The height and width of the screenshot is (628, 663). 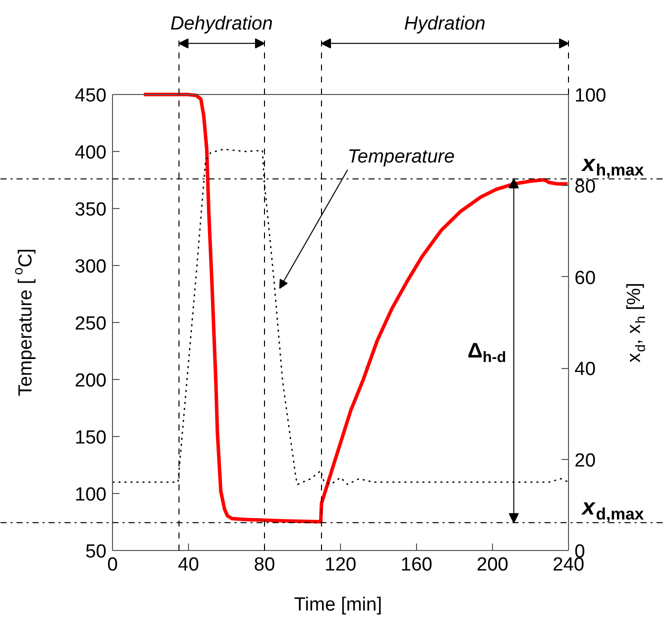 I want to click on y-axis-title: Temperature [oC], so click(x=23, y=322).